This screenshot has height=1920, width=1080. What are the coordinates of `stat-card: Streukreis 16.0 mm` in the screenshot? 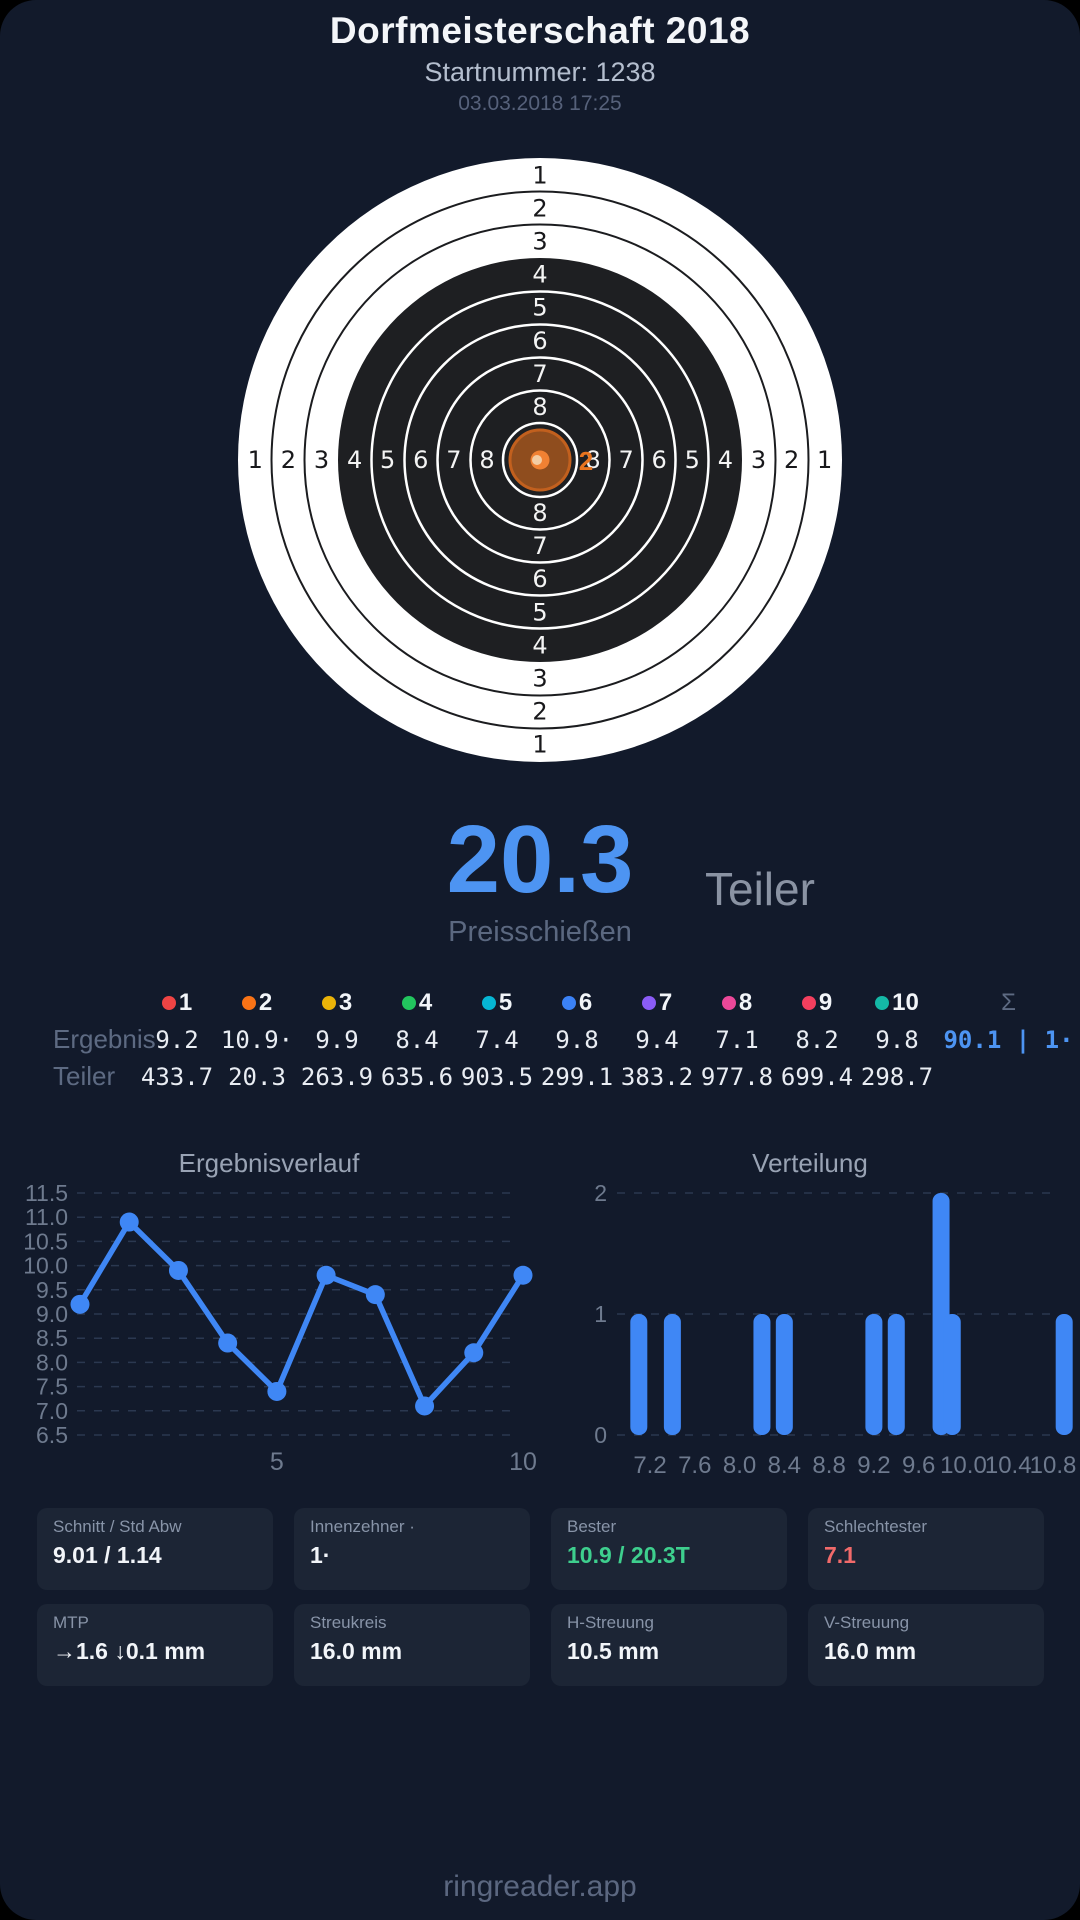 It's located at (412, 1645).